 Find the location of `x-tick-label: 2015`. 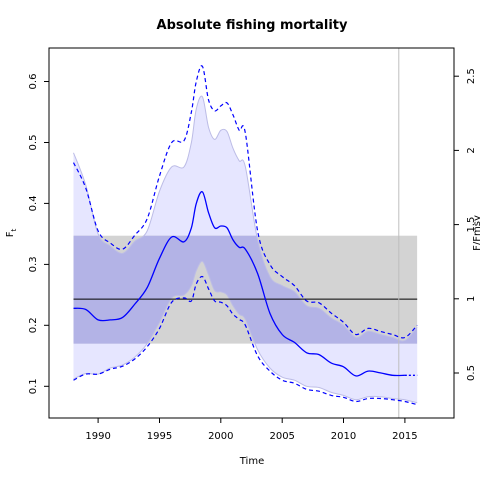

x-tick-label: 2015 is located at coordinates (404, 436).